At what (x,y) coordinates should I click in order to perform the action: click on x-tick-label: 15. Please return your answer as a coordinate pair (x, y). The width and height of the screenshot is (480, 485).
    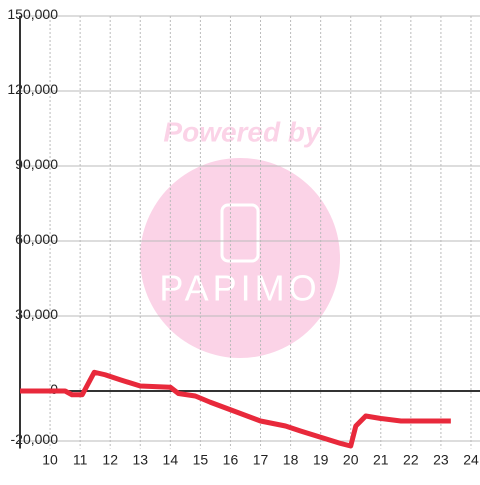
    Looking at the image, I should click on (201, 460).